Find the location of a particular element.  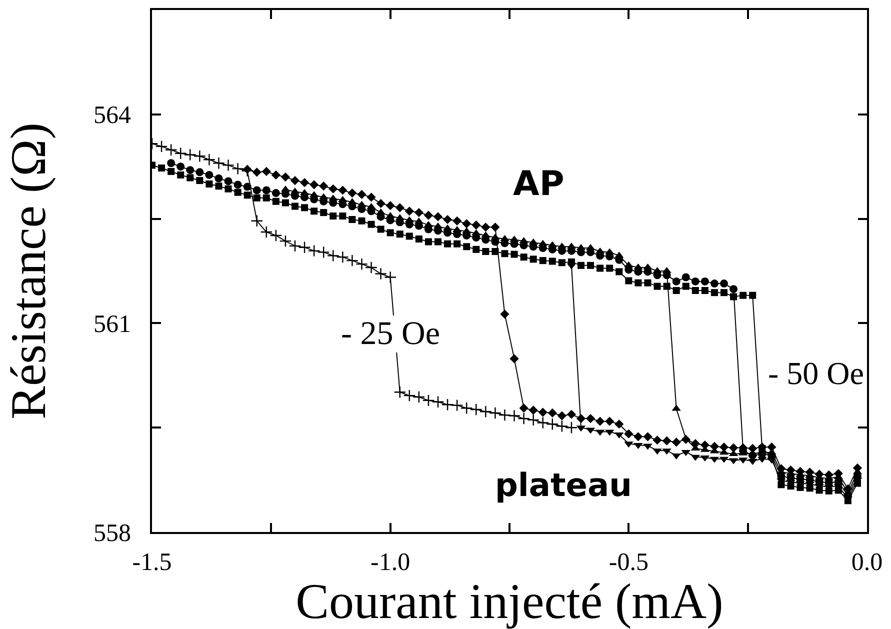

y-axis-title: Résistance (Ω) is located at coordinates (28, 271).